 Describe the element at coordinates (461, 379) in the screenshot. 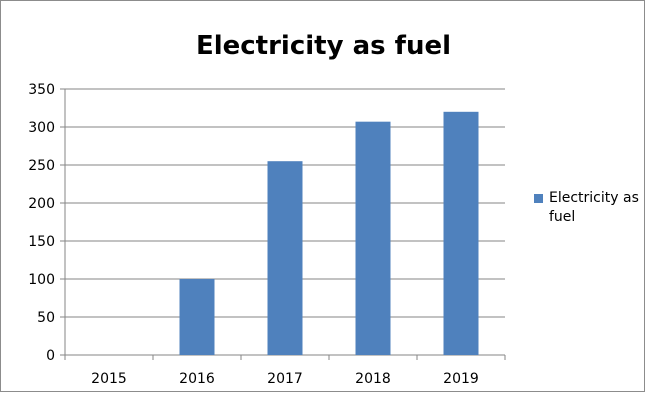

I see `x-tick-label: 2019` at that location.